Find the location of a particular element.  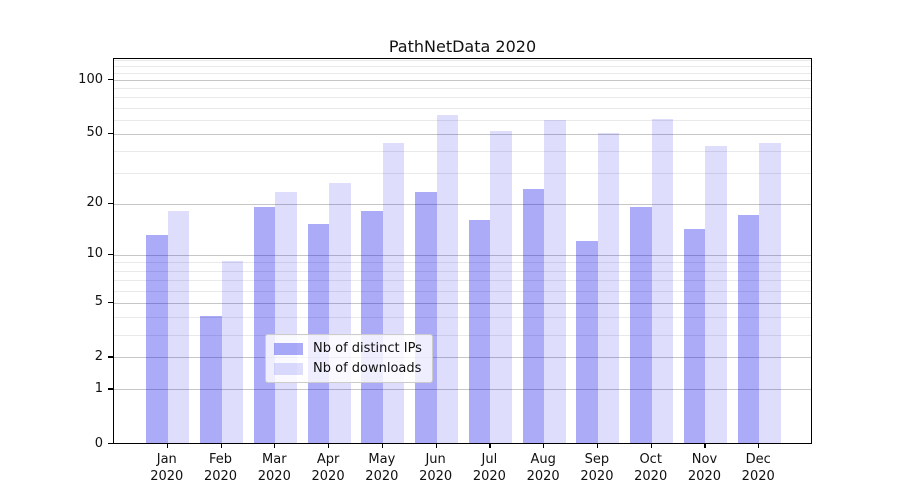

legend-swatch-ips is located at coordinates (288, 348).